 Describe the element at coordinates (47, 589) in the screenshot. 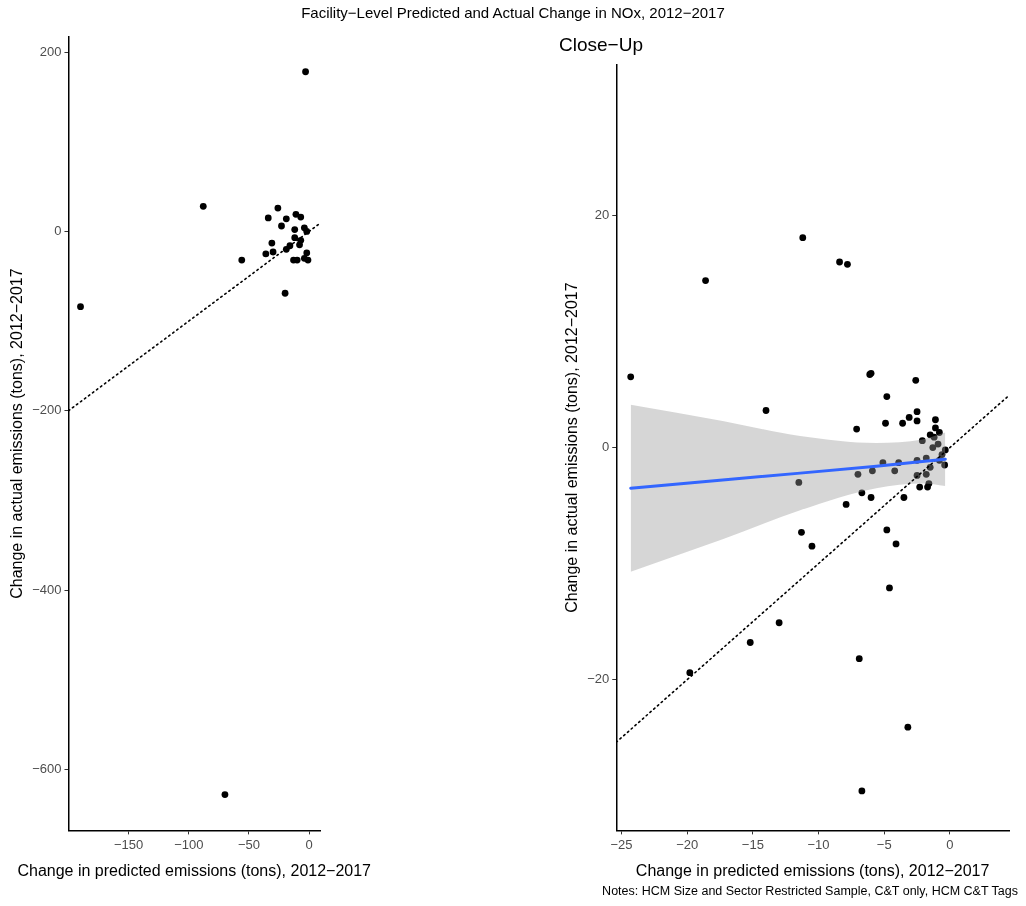

I see `y-tick-label: −400` at that location.